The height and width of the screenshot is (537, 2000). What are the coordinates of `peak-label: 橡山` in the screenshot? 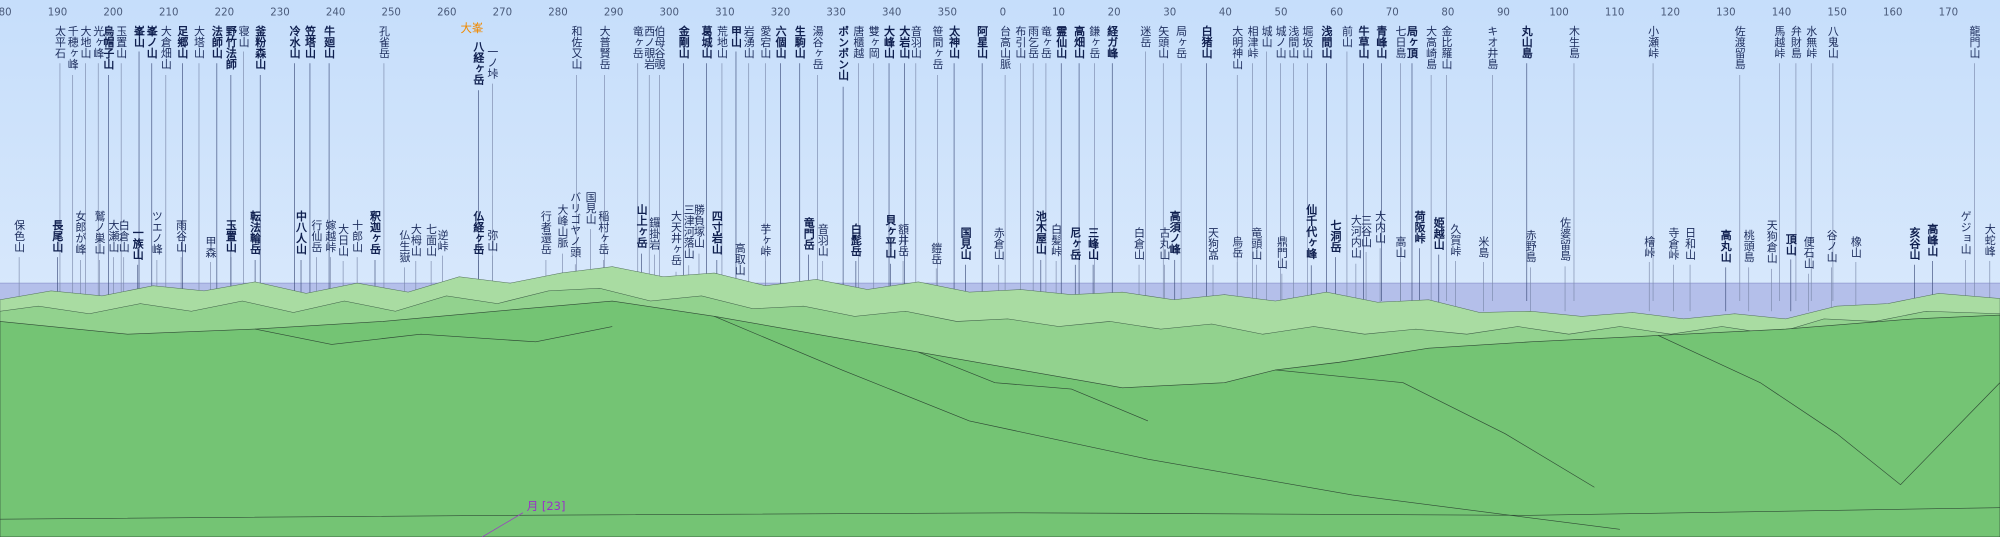 It's located at (1855, 247).